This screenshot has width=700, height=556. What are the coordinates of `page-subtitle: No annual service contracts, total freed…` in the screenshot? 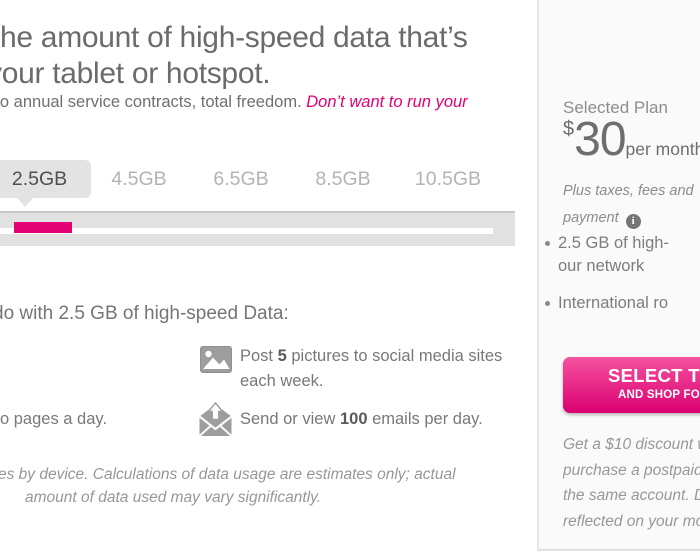 It's located at (234, 102).